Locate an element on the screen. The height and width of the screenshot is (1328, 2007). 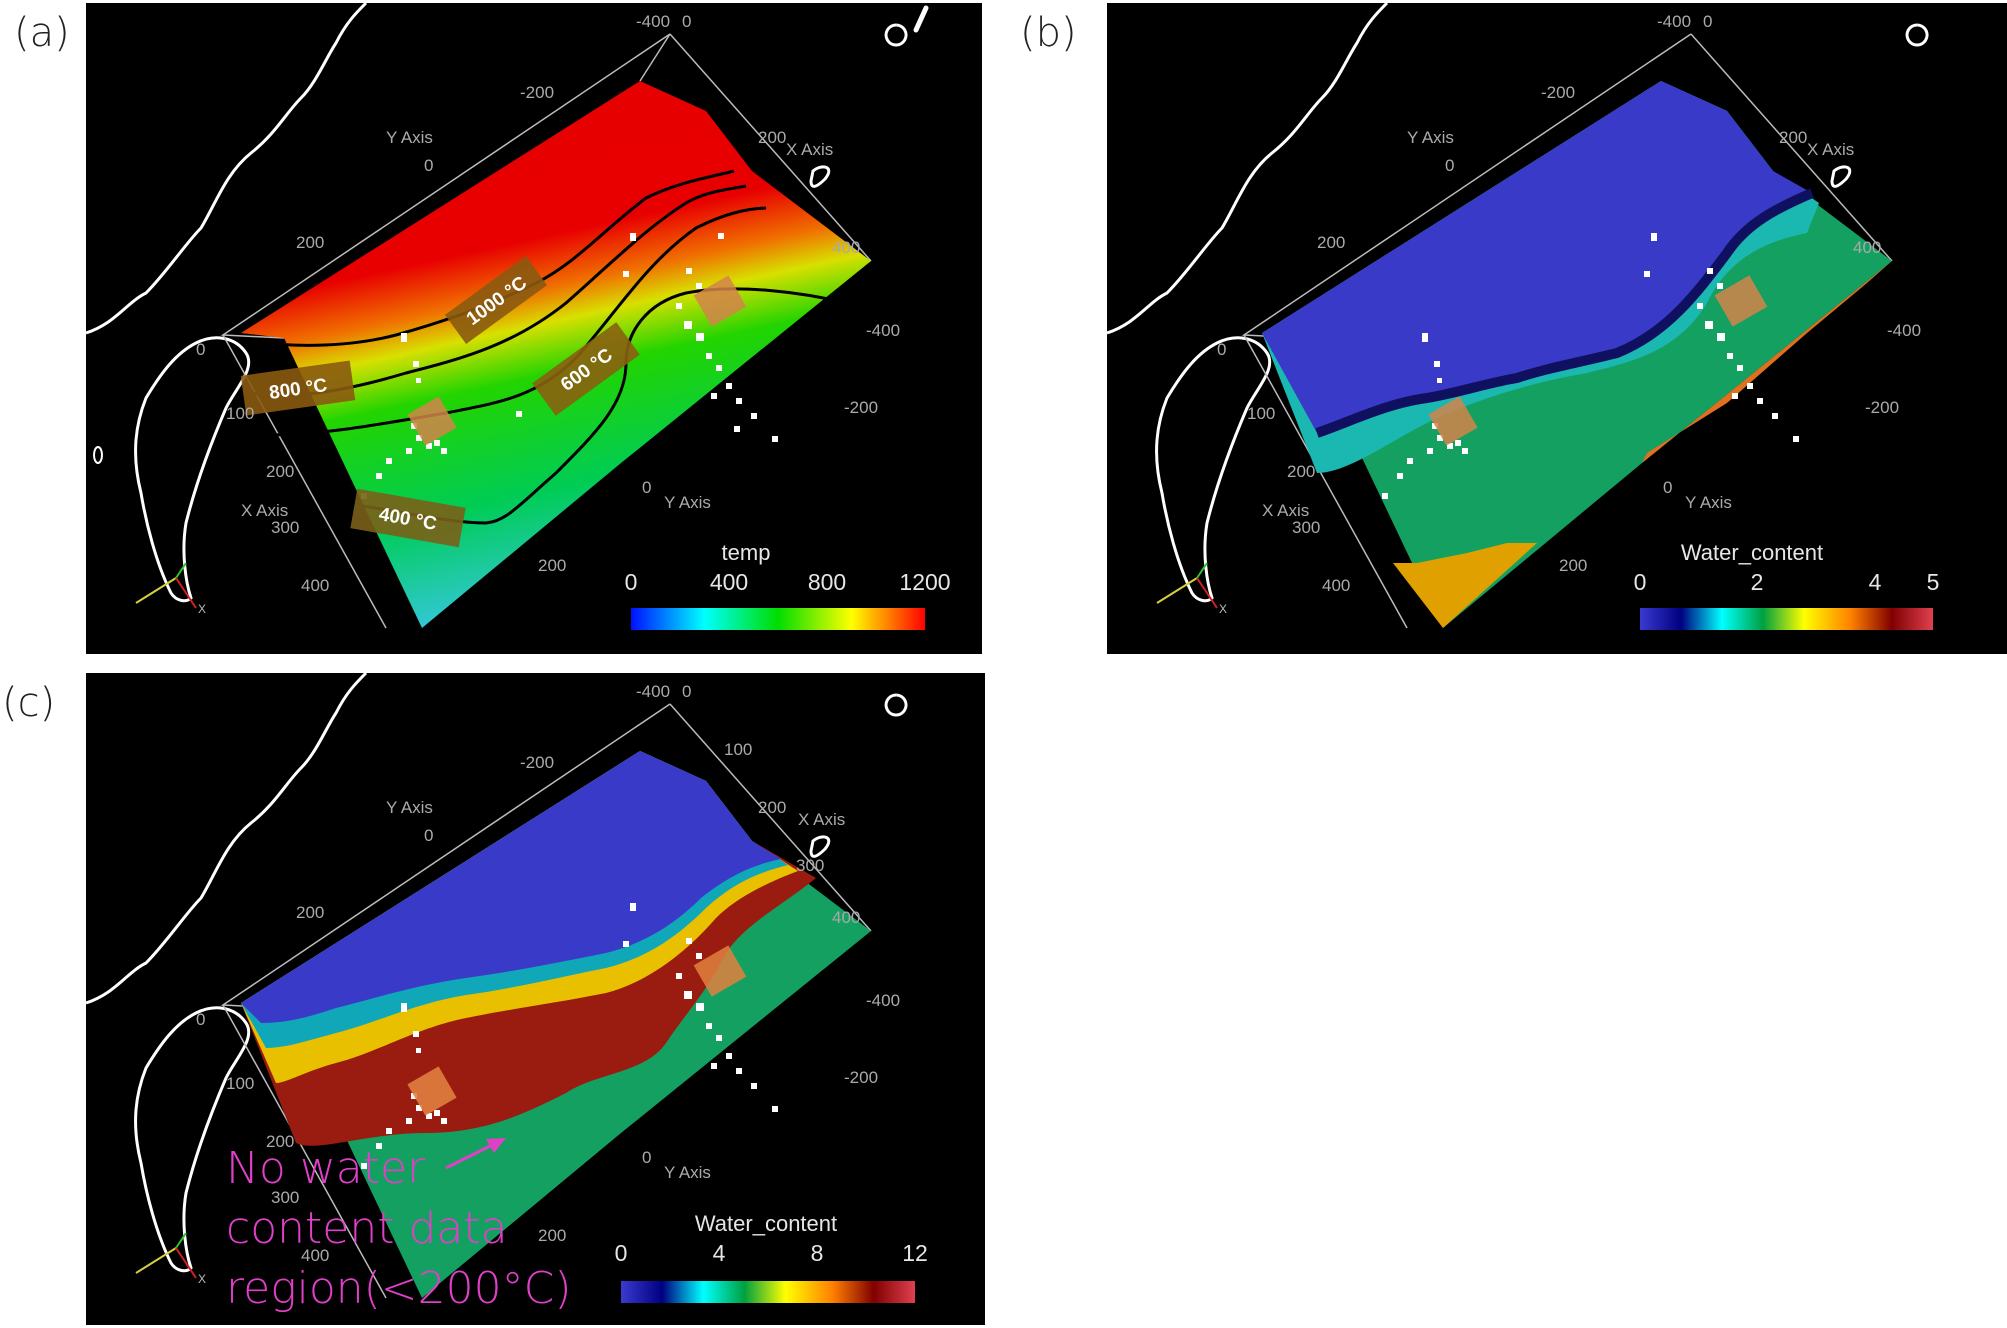
coastline-islet is located at coordinates (98, 455).